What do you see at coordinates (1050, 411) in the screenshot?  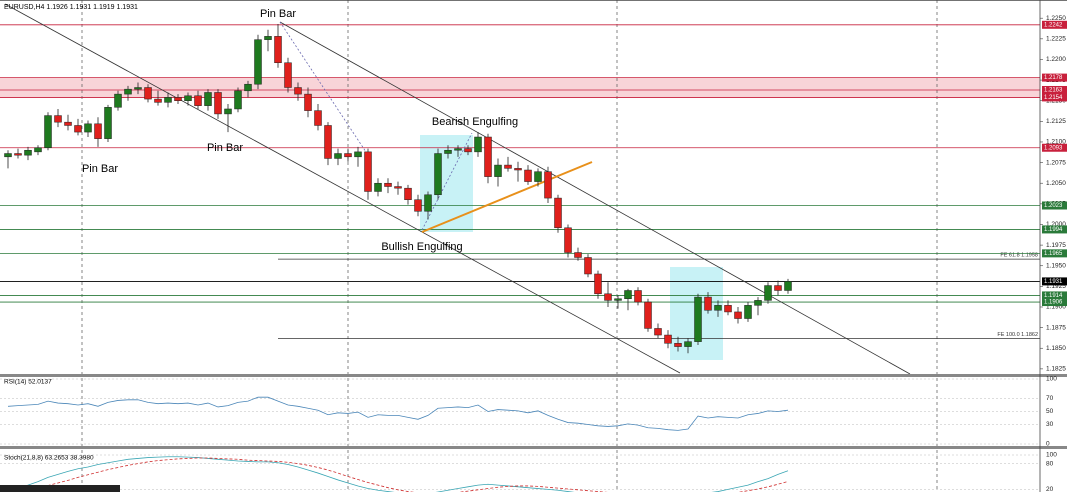 I see `y-tick-label: 50` at bounding box center [1050, 411].